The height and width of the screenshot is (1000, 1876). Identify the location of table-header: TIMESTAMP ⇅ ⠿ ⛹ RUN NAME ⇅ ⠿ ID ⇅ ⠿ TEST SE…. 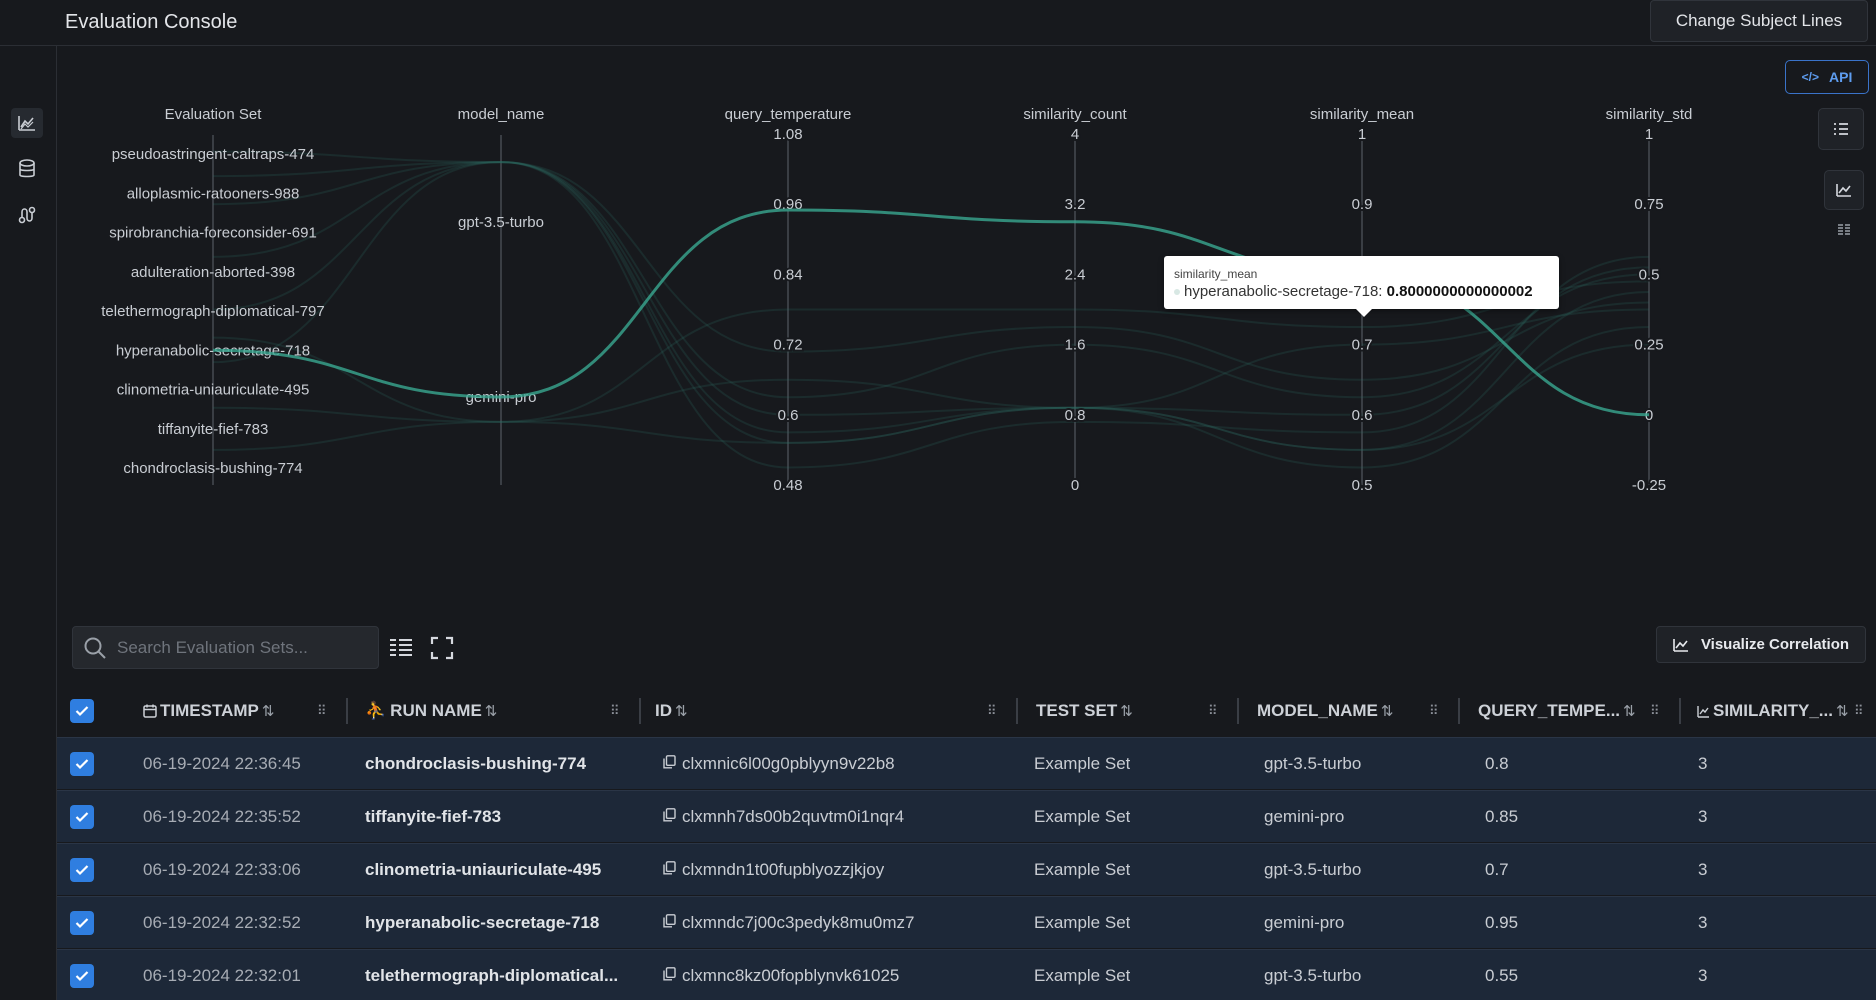
(966, 711).